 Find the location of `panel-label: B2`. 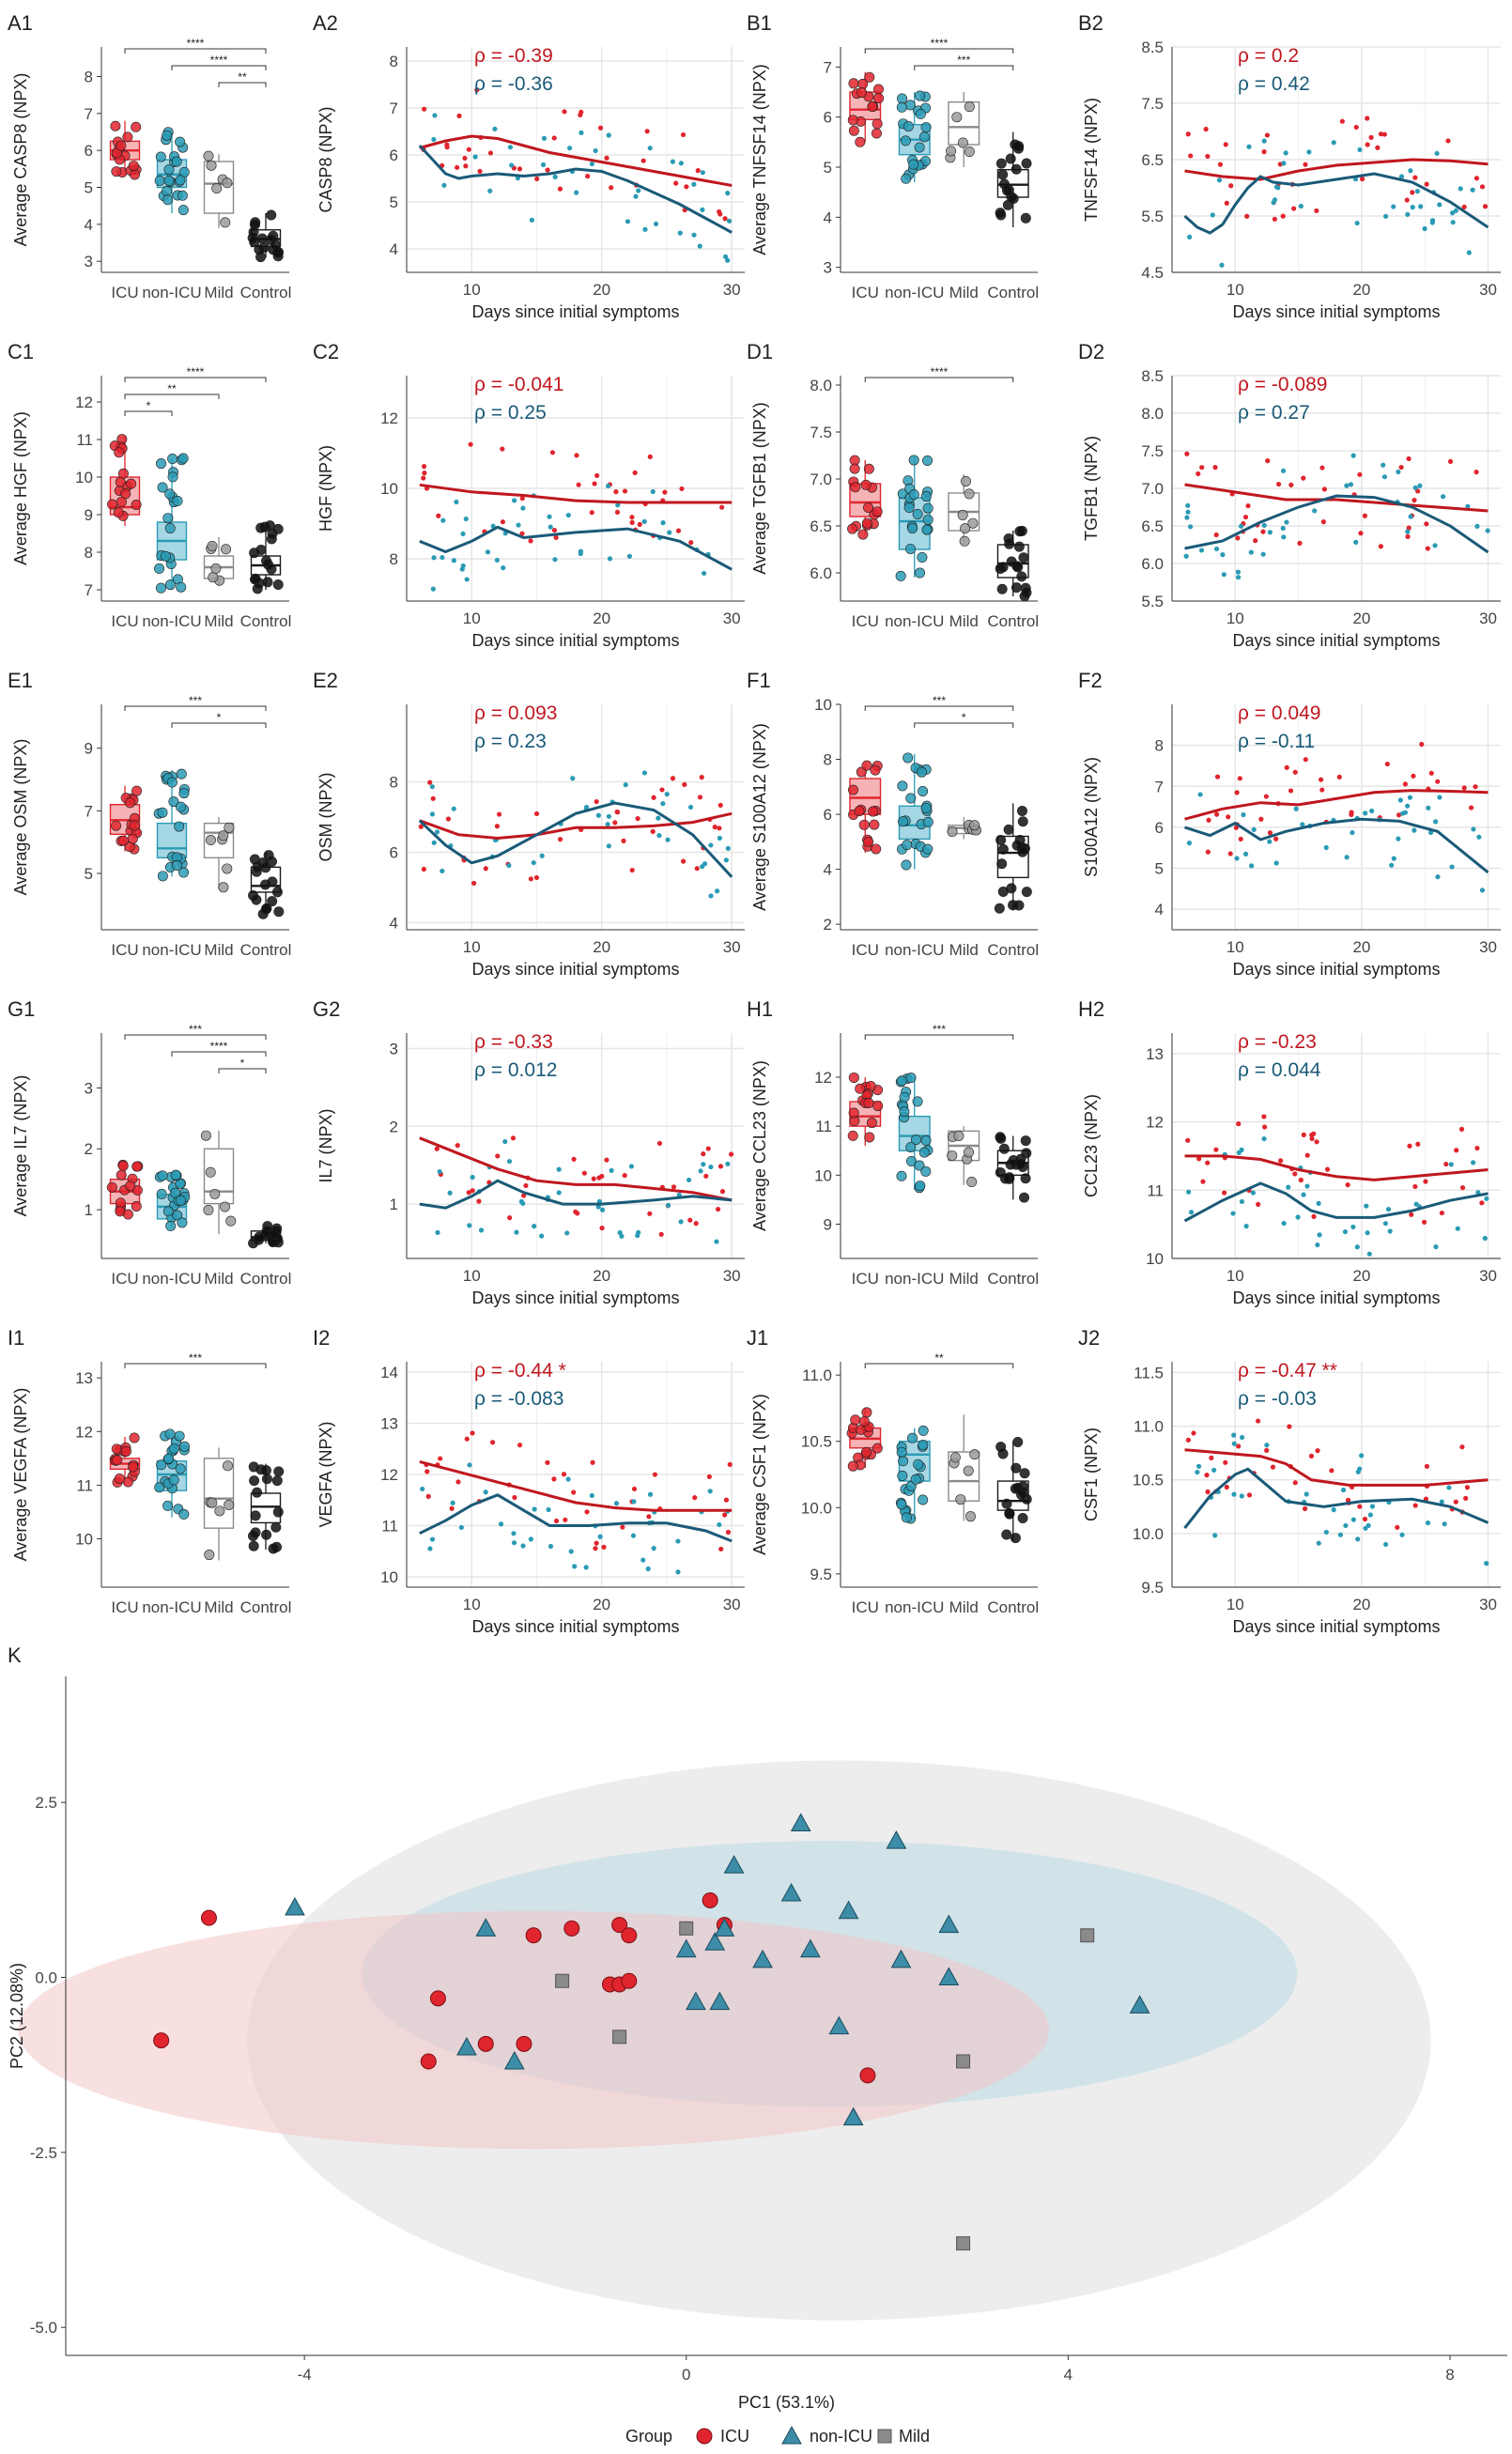

panel-label: B2 is located at coordinates (1091, 23).